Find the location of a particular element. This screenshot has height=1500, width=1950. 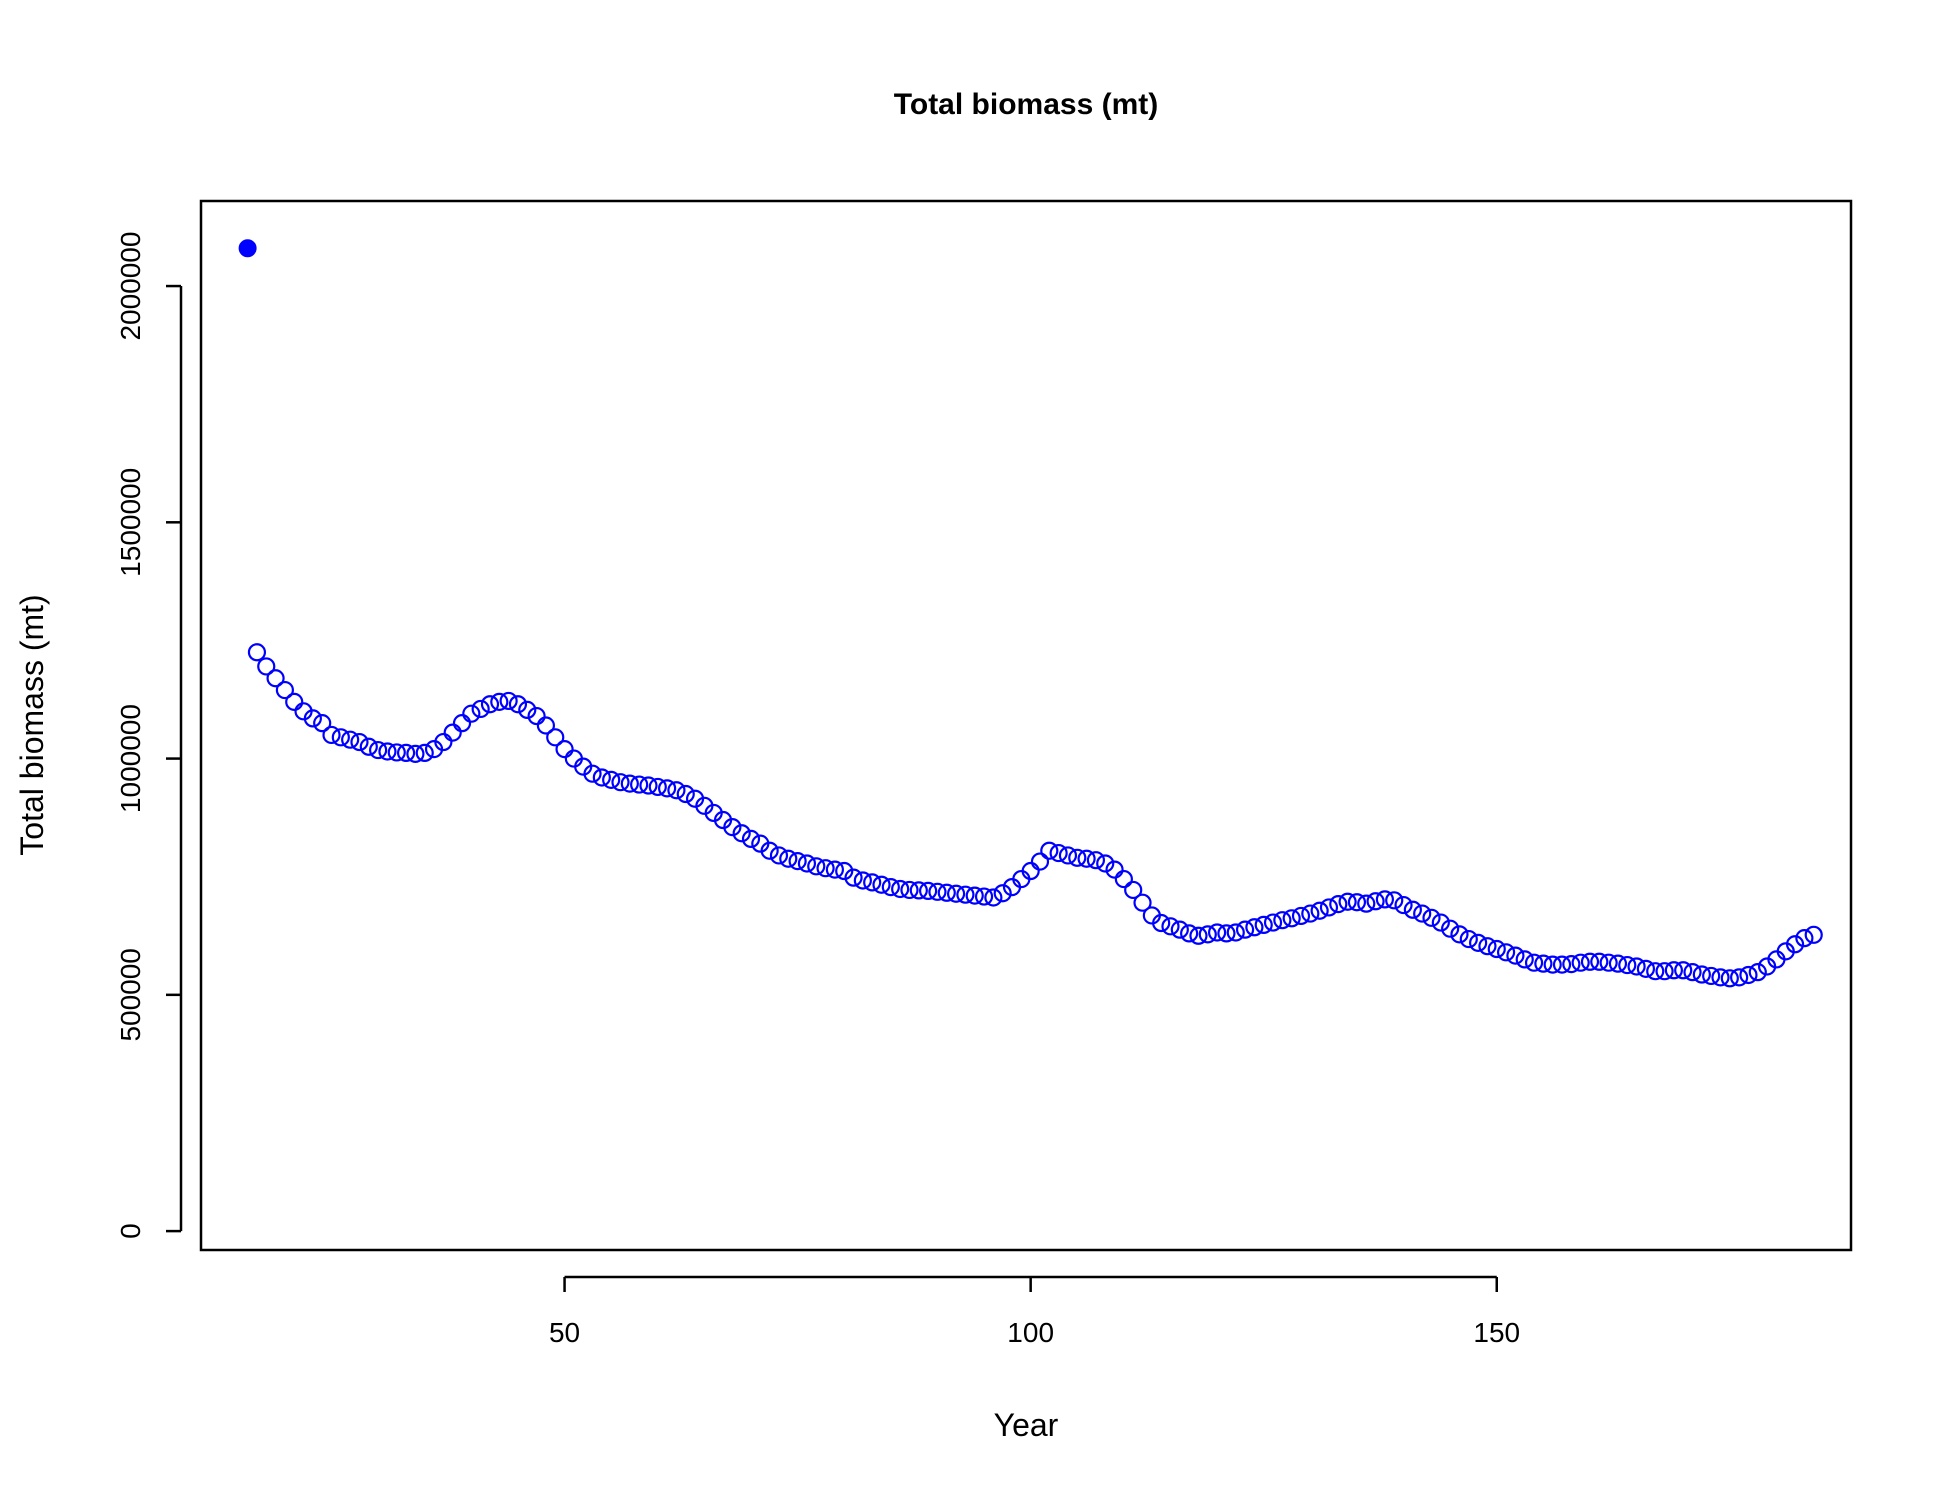

x-tick-label: 50 is located at coordinates (564, 1332).